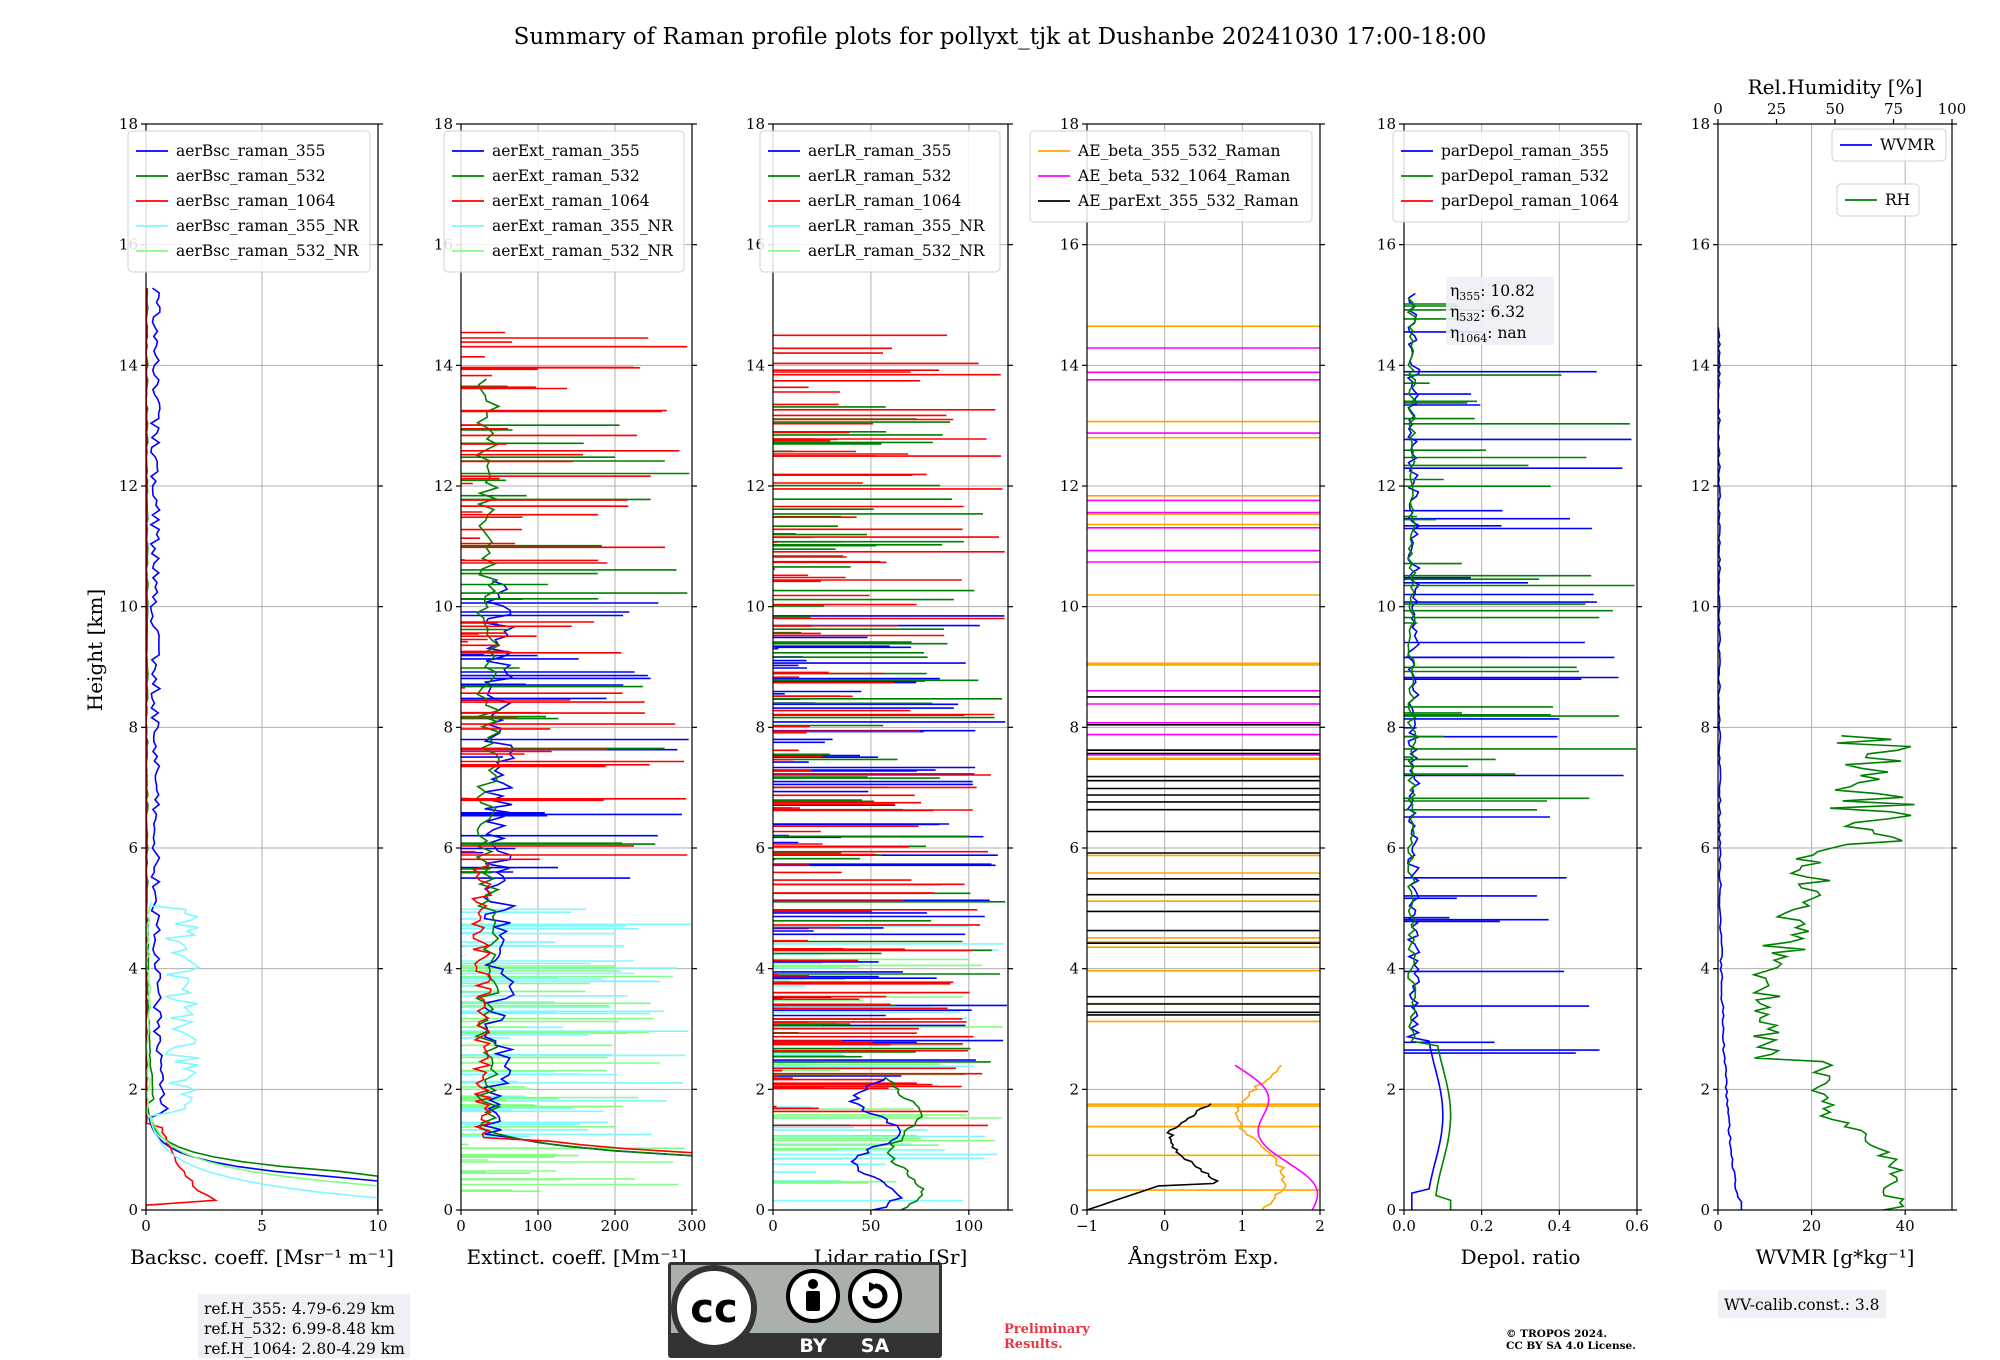 The image size is (2000, 1360). What do you see at coordinates (538, 1226) in the screenshot?
I see `x-tick-label: 100` at bounding box center [538, 1226].